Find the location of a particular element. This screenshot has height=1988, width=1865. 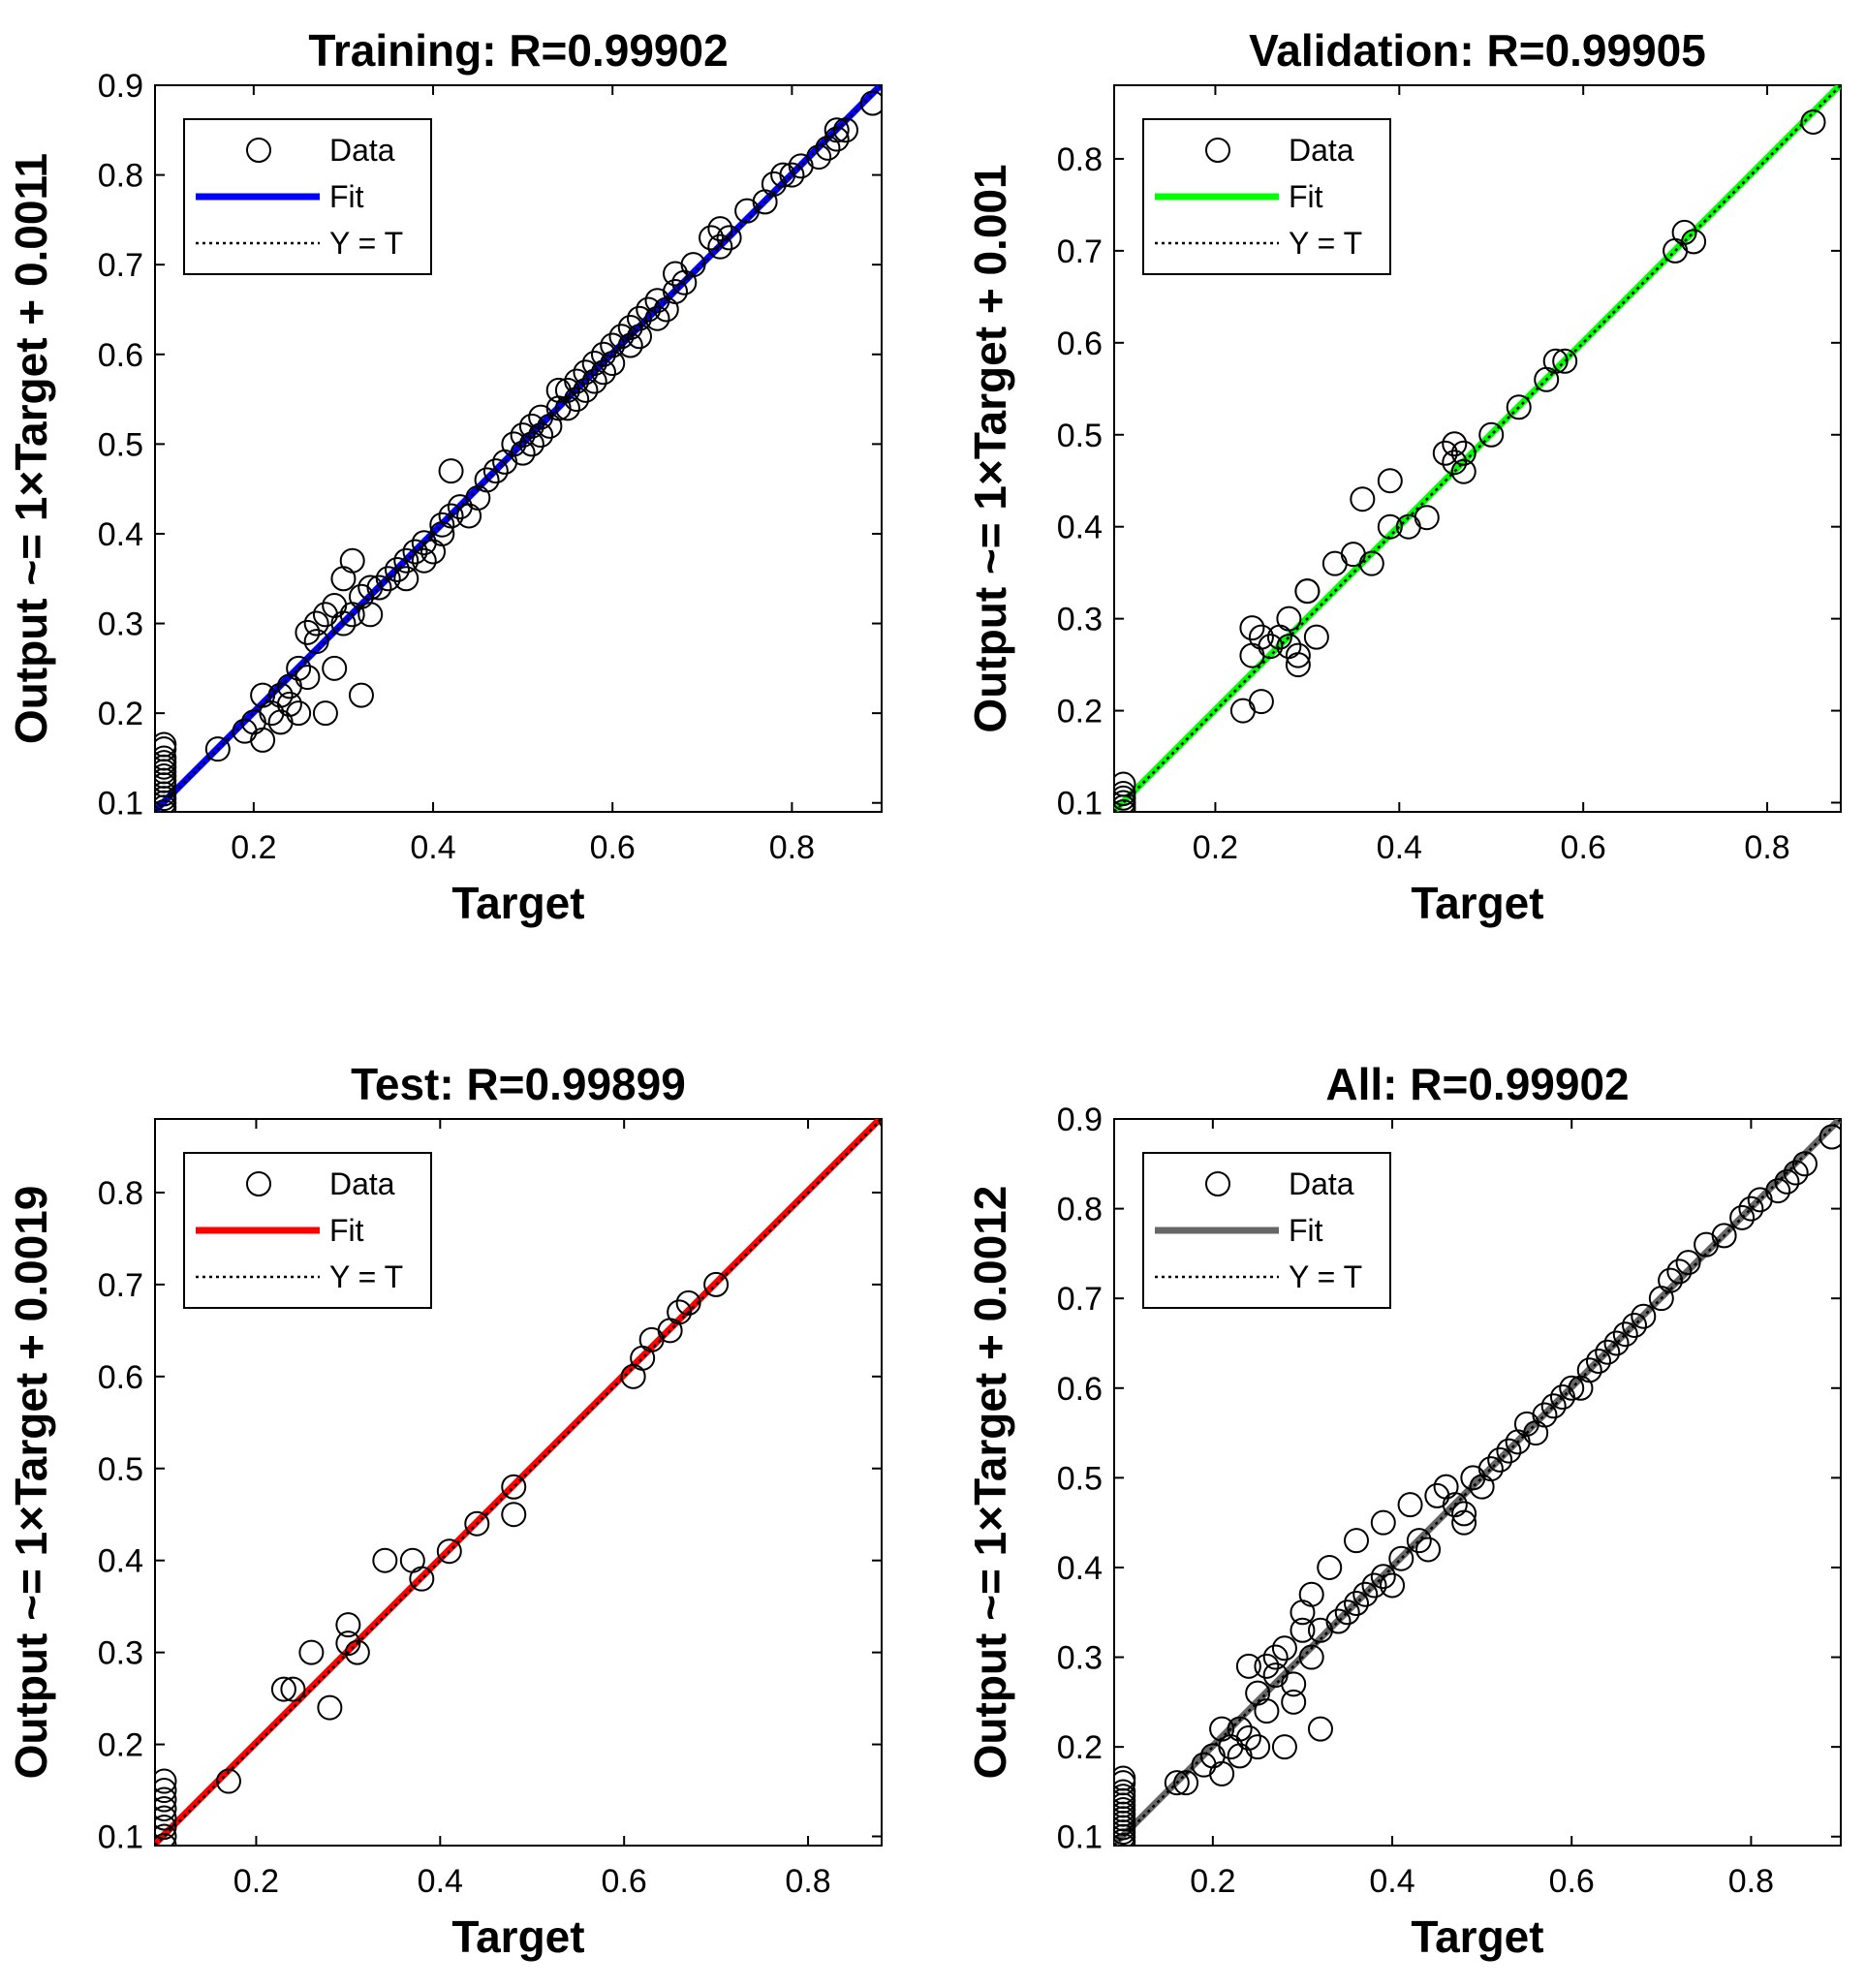

panel-title: Validation: R=0.99905 is located at coordinates (1477, 50).